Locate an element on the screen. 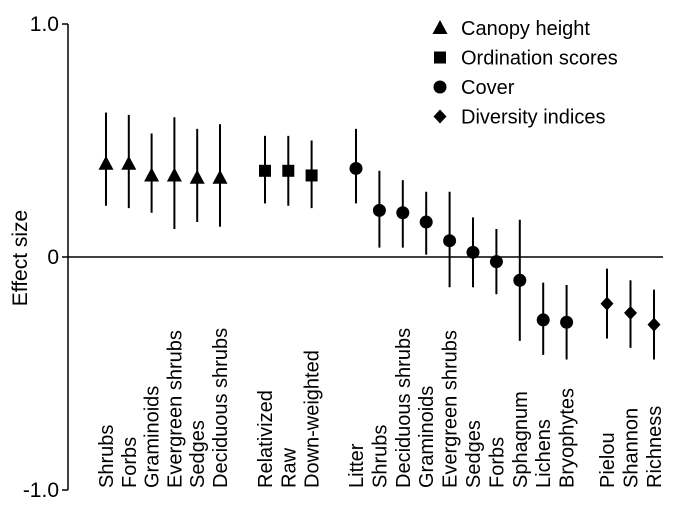  x-tick-label: Litter is located at coordinates (357, 465).